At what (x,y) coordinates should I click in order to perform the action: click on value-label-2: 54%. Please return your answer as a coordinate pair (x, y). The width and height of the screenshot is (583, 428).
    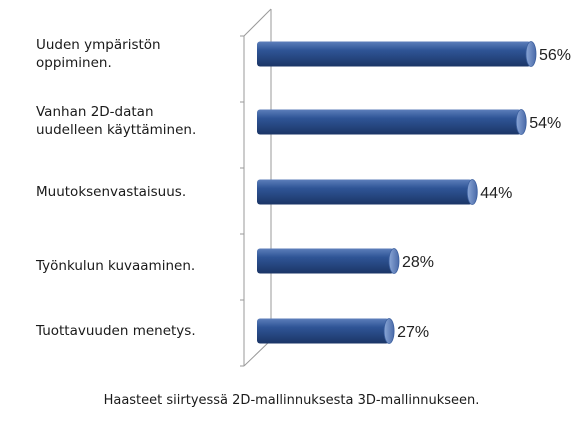
    Looking at the image, I should click on (545, 123).